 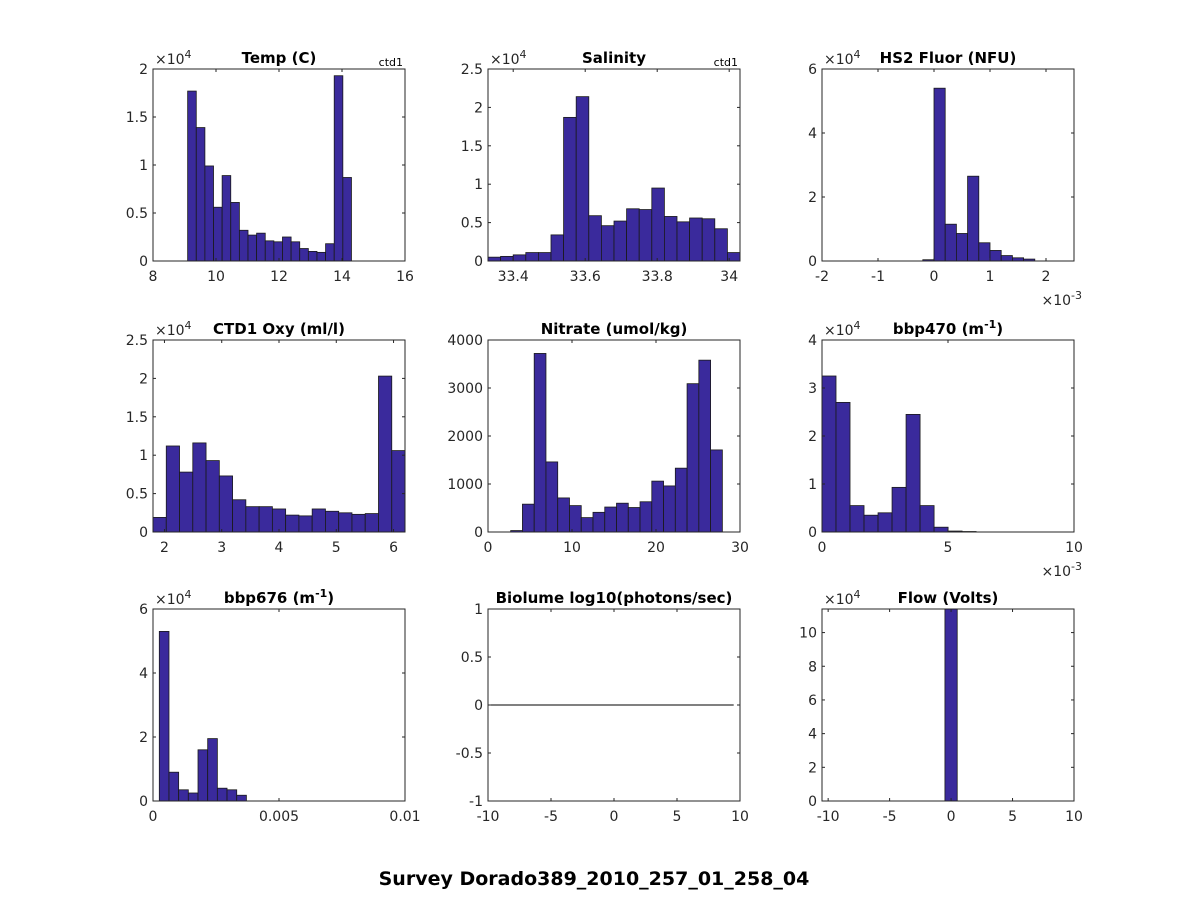 I want to click on x-tick-label: 3, so click(x=221, y=548).